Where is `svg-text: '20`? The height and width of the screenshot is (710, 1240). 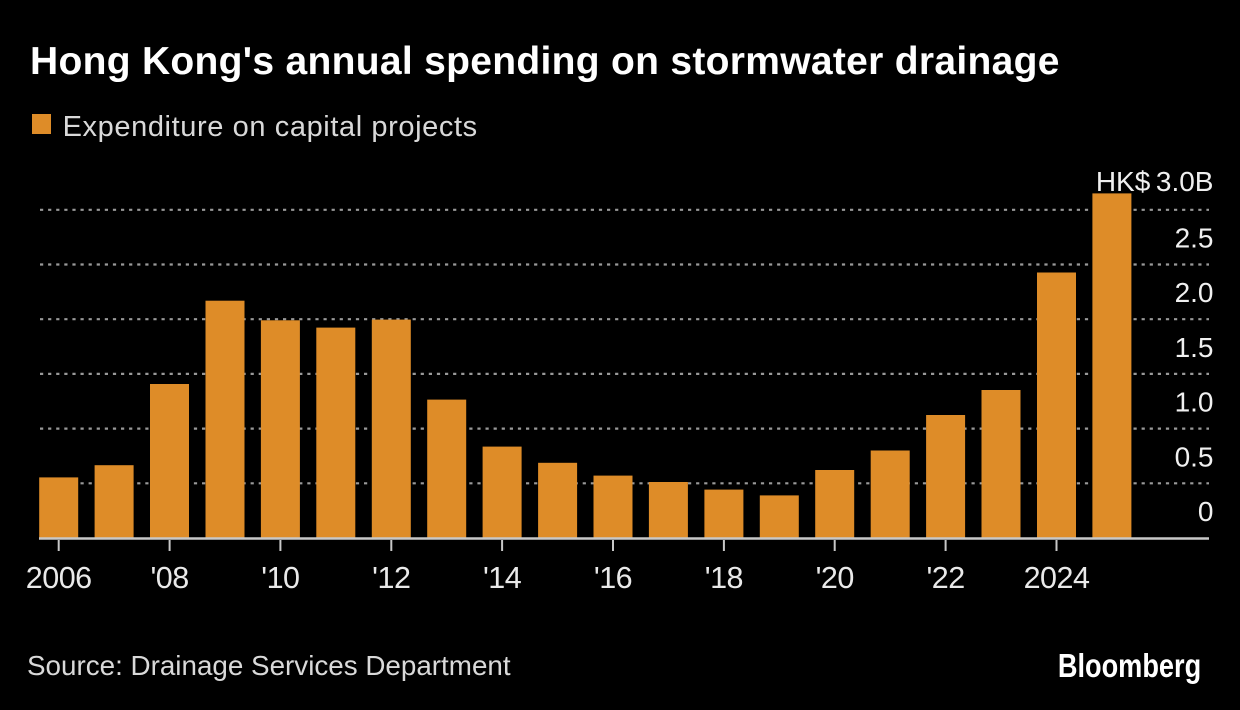 svg-text: '20 is located at coordinates (835, 578).